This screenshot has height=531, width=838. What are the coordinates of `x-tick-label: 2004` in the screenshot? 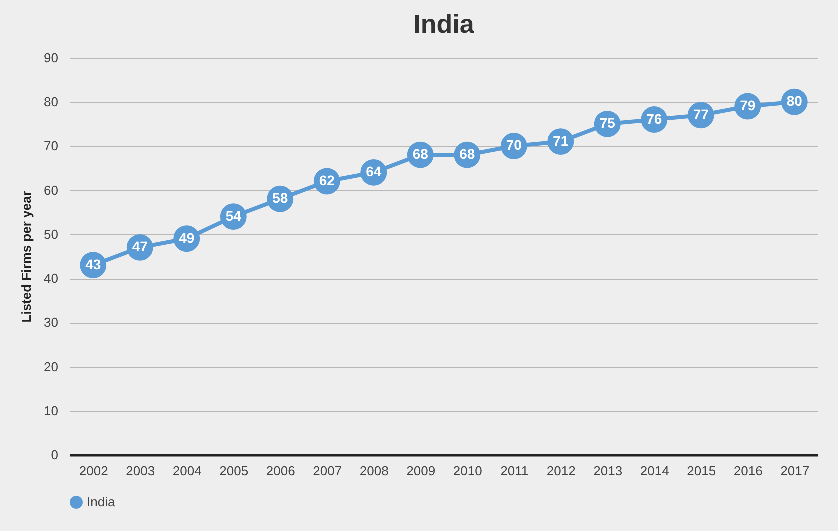 It's located at (187, 471).